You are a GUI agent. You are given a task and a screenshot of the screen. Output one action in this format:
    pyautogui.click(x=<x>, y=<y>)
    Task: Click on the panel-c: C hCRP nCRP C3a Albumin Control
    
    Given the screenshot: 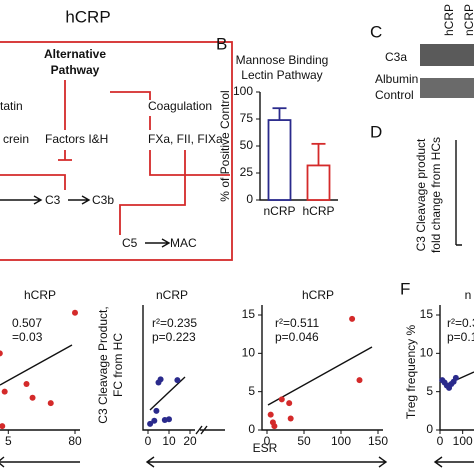 What is the action you would take?
    pyautogui.click(x=422, y=53)
    